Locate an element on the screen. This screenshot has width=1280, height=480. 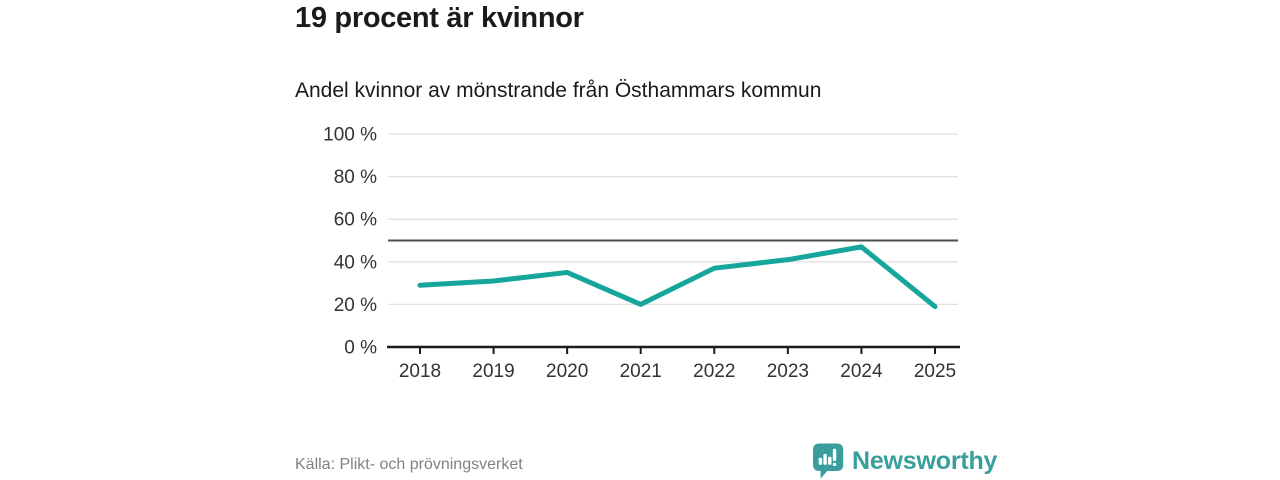
newsworthy-logo-icon is located at coordinates (828, 461).